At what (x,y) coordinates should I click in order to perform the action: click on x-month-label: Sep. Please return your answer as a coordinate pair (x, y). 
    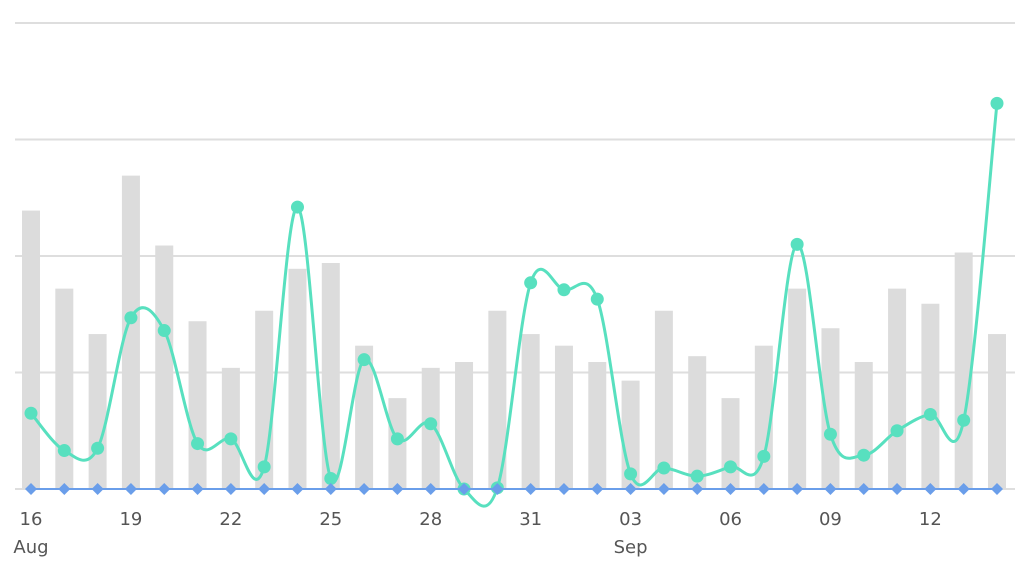
    Looking at the image, I should click on (631, 547).